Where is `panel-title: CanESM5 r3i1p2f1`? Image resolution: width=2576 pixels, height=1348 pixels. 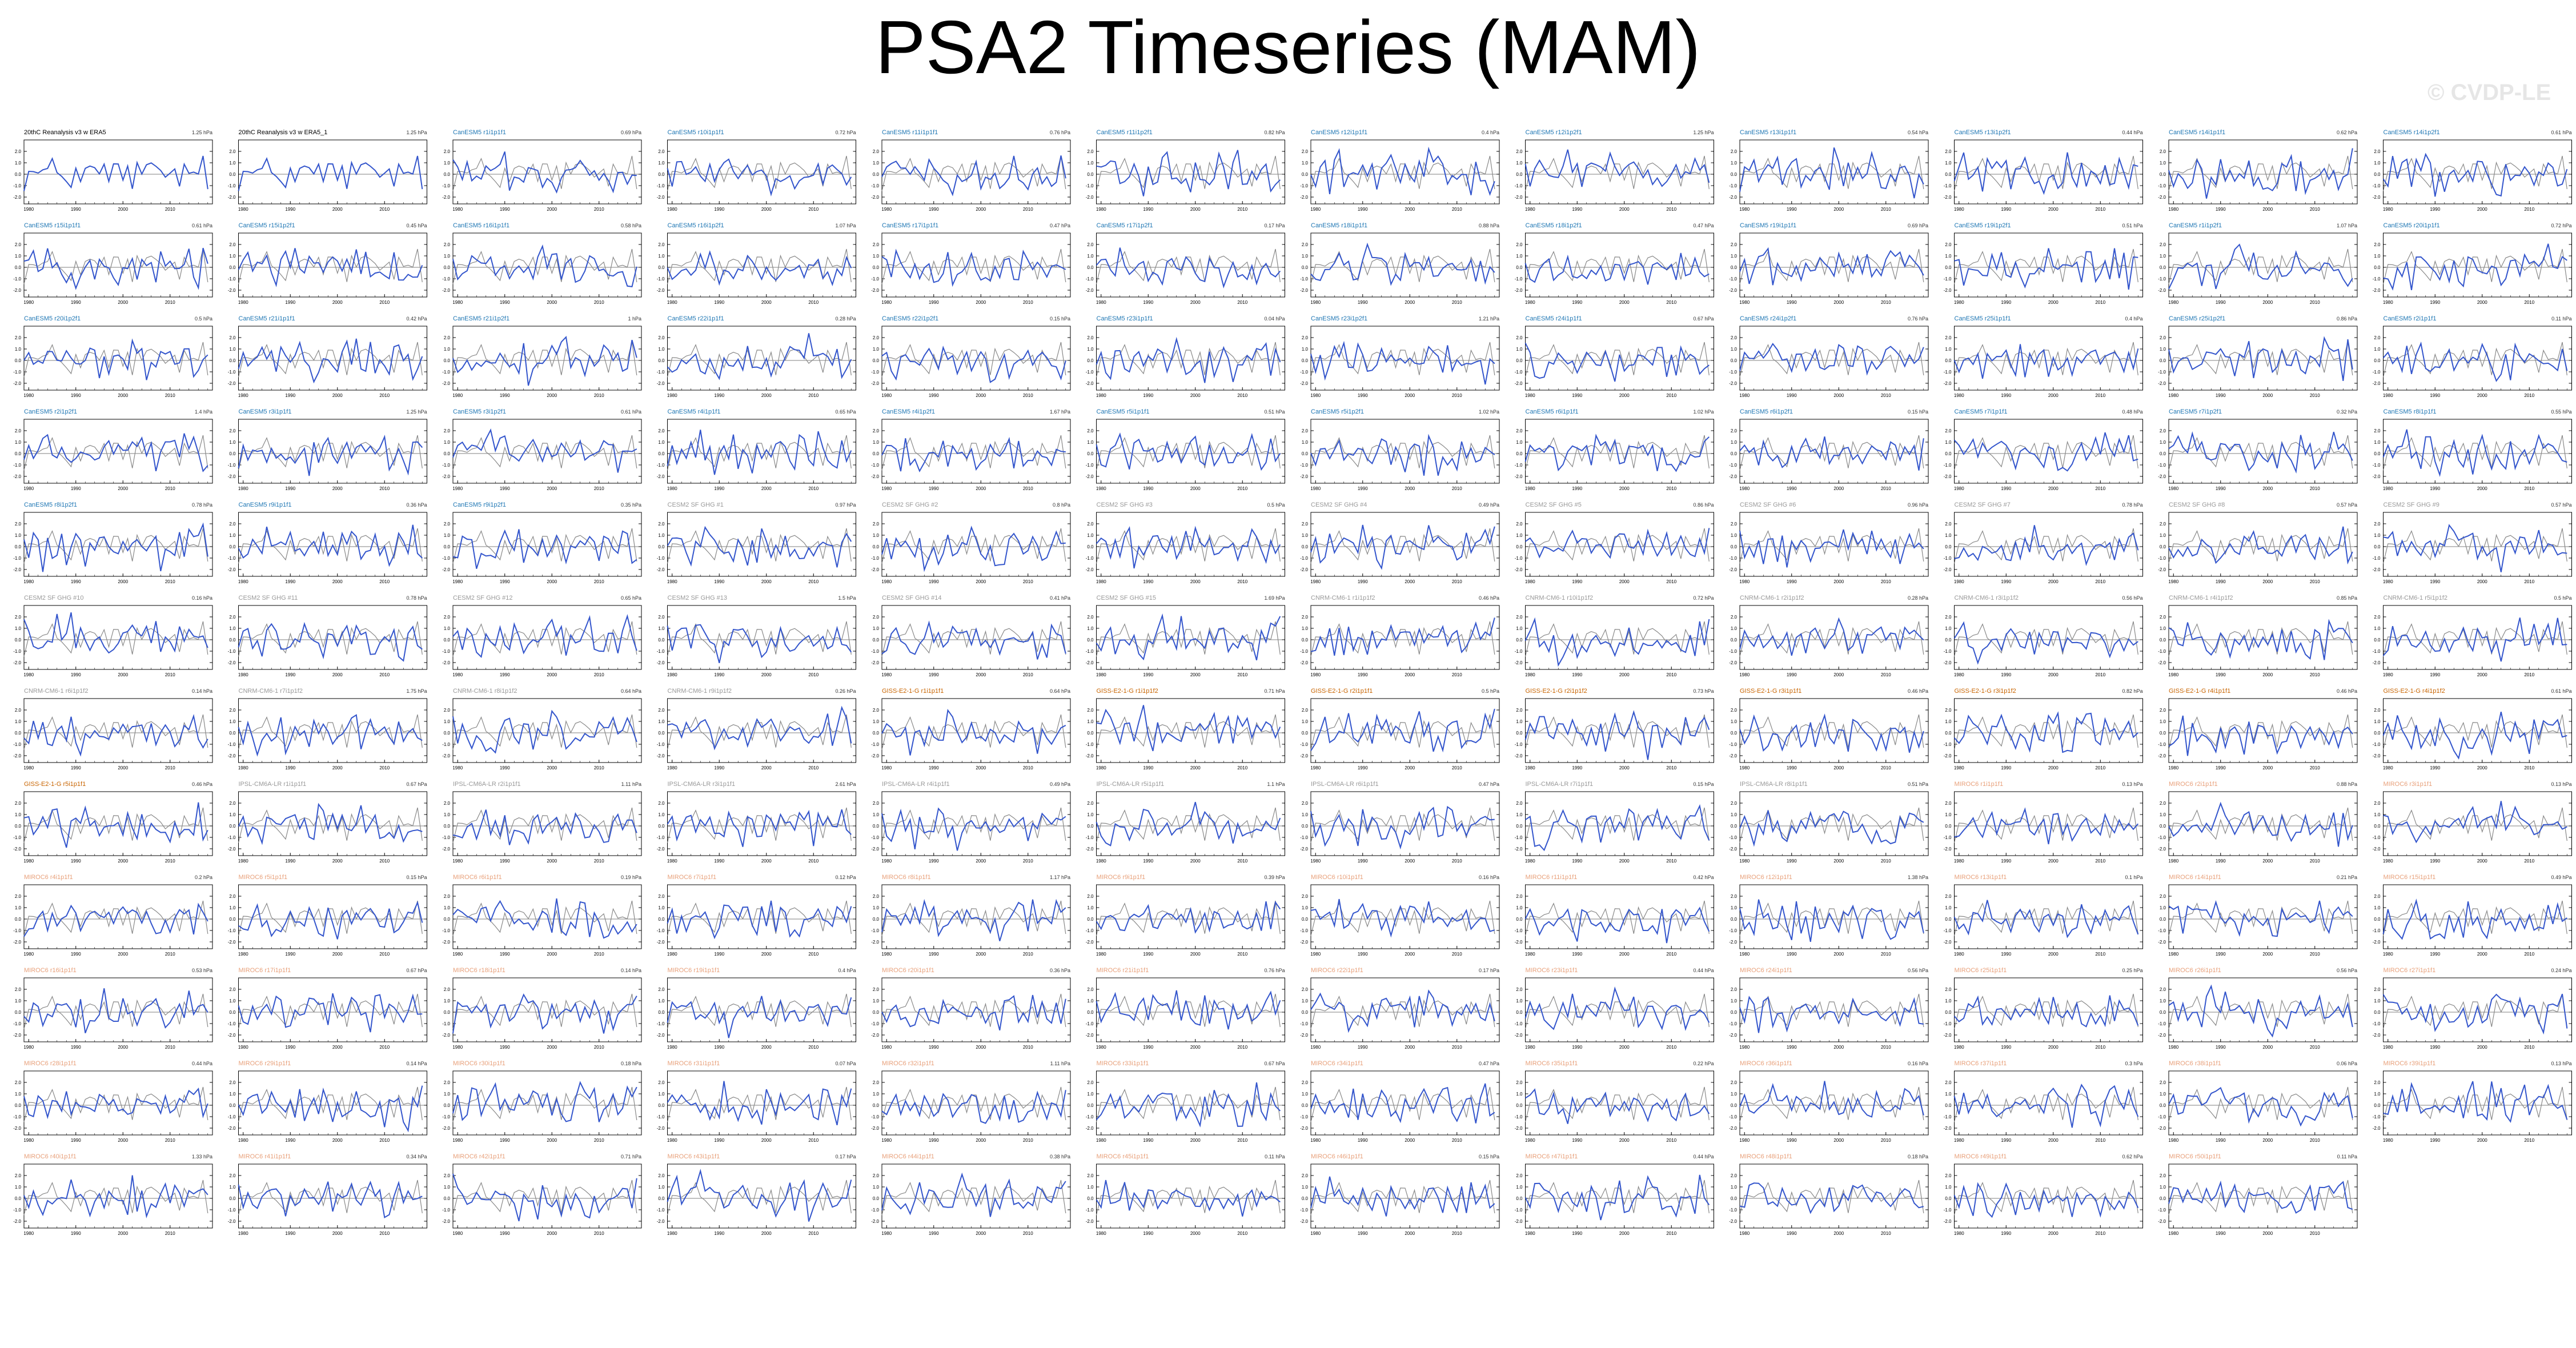
panel-title: CanESM5 r3i1p2f1 is located at coordinates (479, 411).